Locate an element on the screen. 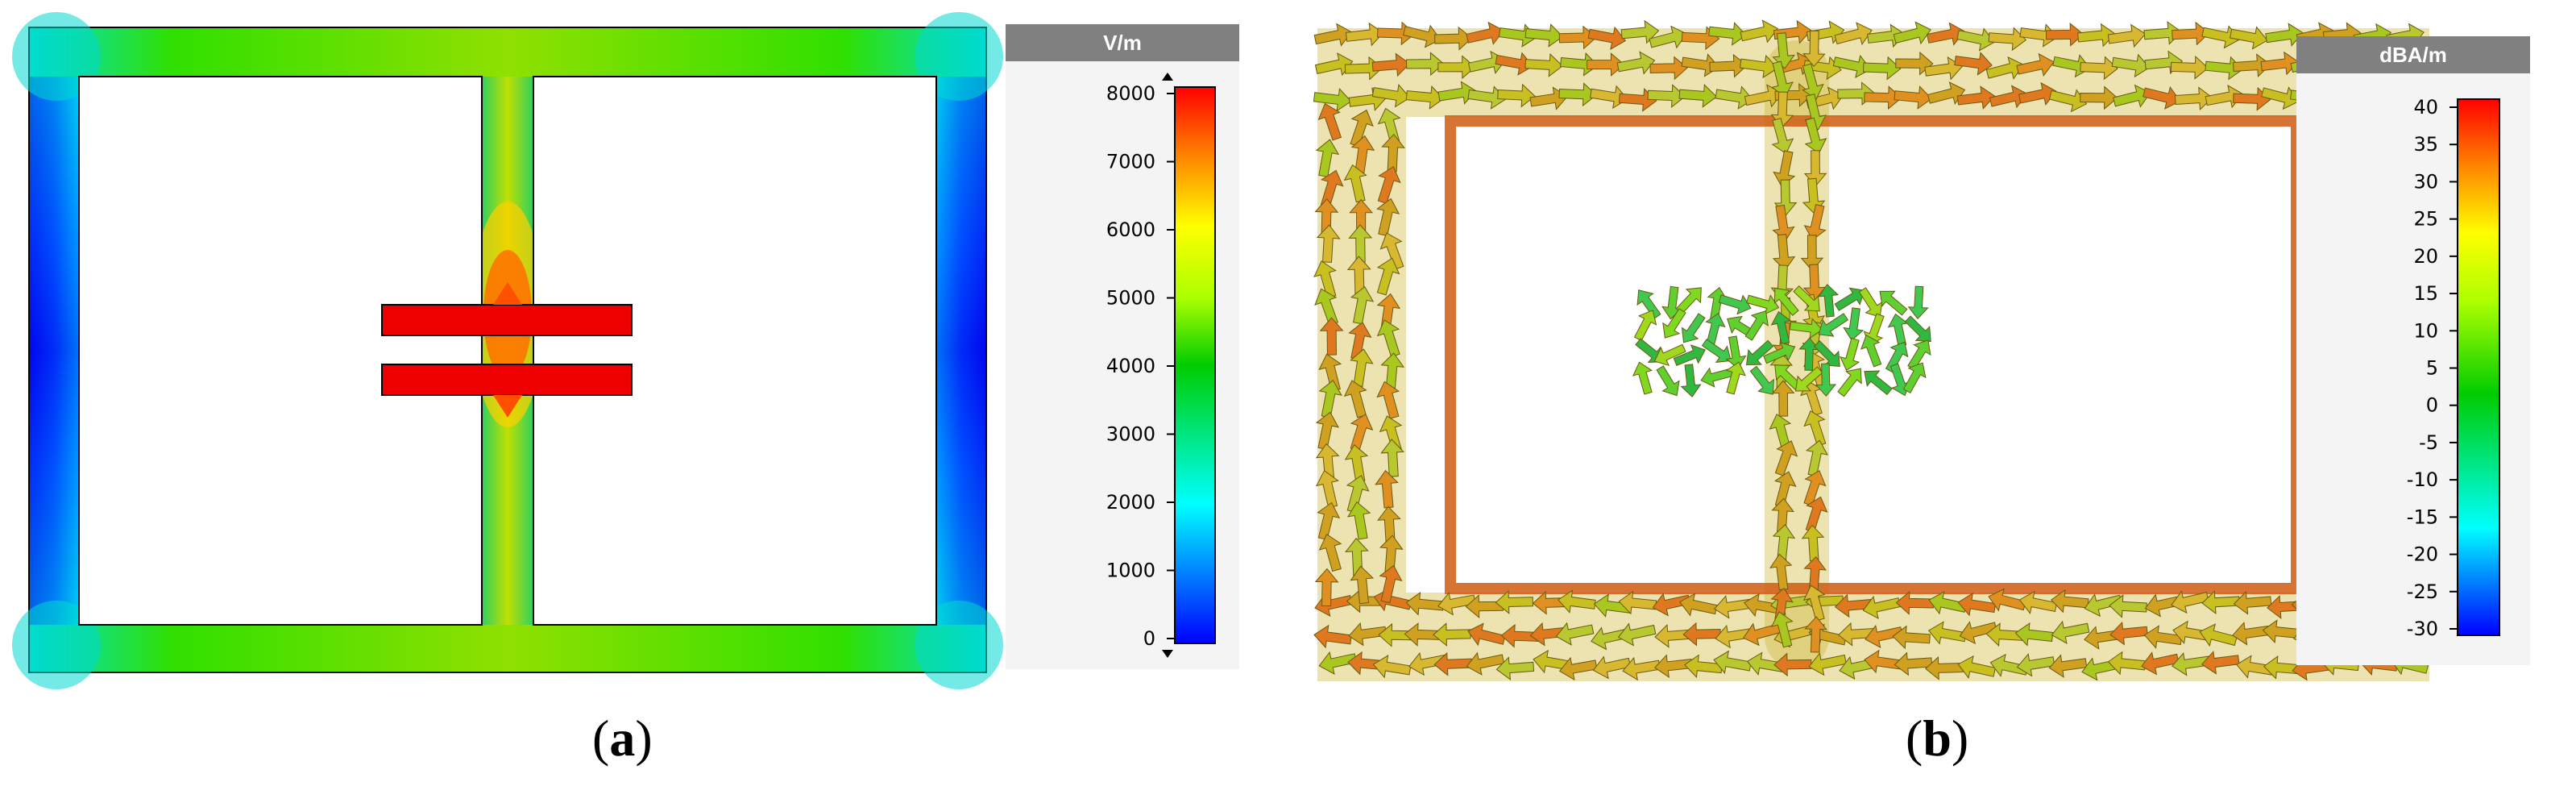 This screenshot has width=2576, height=803. left-window is located at coordinates (280, 351).